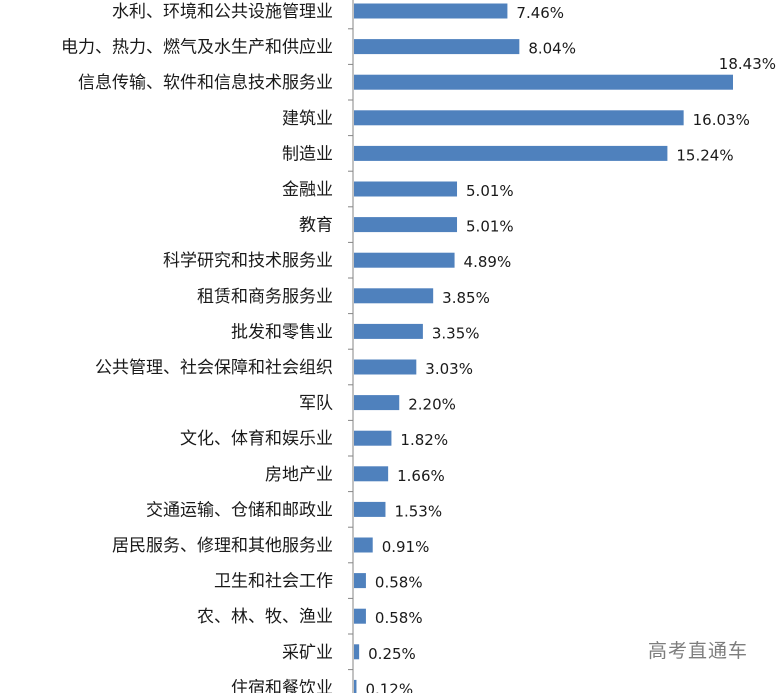 This screenshot has width=778, height=693. What do you see at coordinates (697, 651) in the screenshot?
I see `watermark-text: 高考直通车` at bounding box center [697, 651].